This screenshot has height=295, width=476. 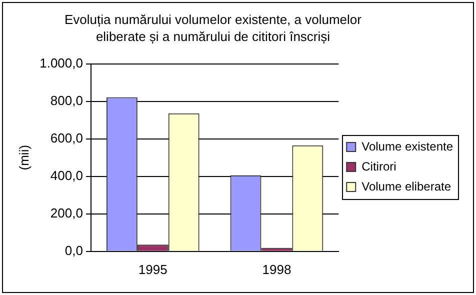 What do you see at coordinates (61, 62) in the screenshot?
I see `y-tick-label: 1.000,0` at bounding box center [61, 62].